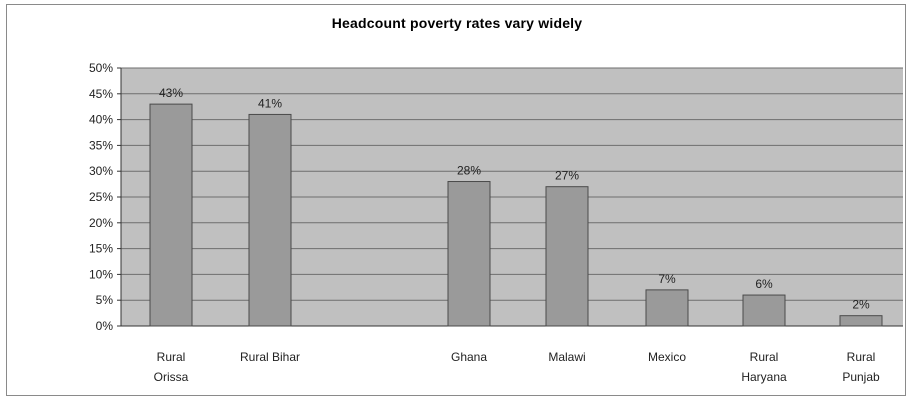 This screenshot has height=400, width=912. I want to click on data-label: 2%, so click(861, 305).